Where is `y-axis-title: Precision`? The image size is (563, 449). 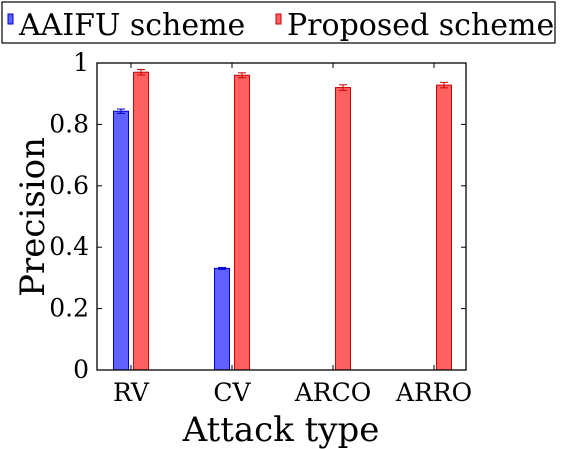 y-axis-title: Precision is located at coordinates (33, 217).